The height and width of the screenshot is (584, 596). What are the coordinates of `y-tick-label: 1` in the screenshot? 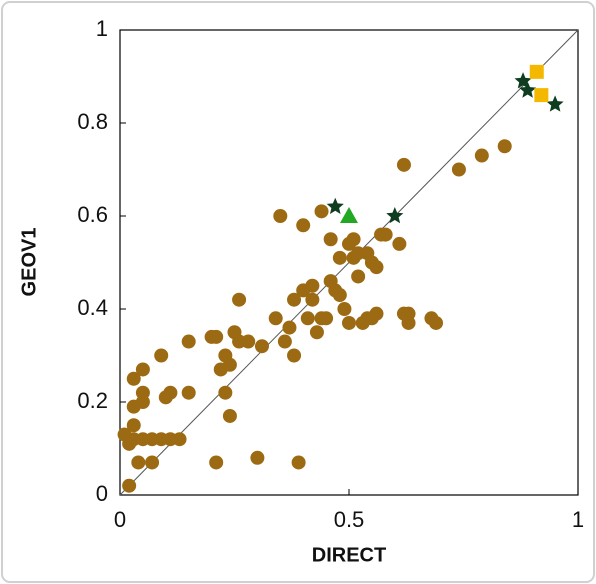 It's located at (102, 28).